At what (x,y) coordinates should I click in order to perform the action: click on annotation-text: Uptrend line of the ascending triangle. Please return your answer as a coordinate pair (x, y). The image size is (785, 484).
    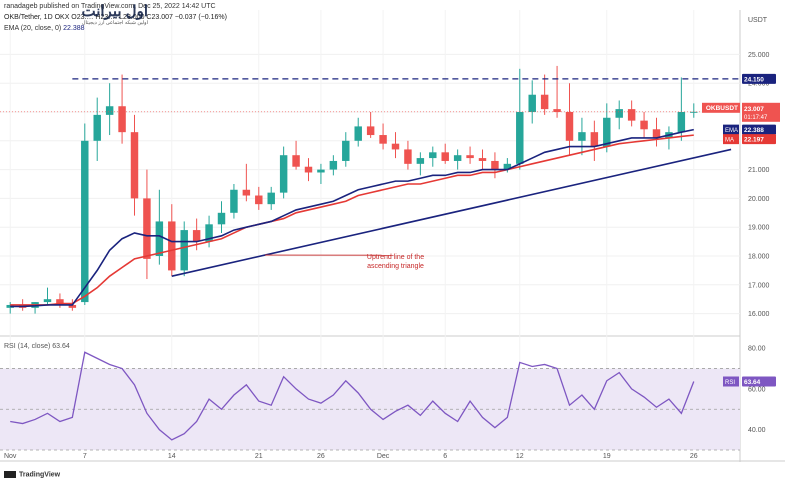
    Looking at the image, I should click on (395, 262).